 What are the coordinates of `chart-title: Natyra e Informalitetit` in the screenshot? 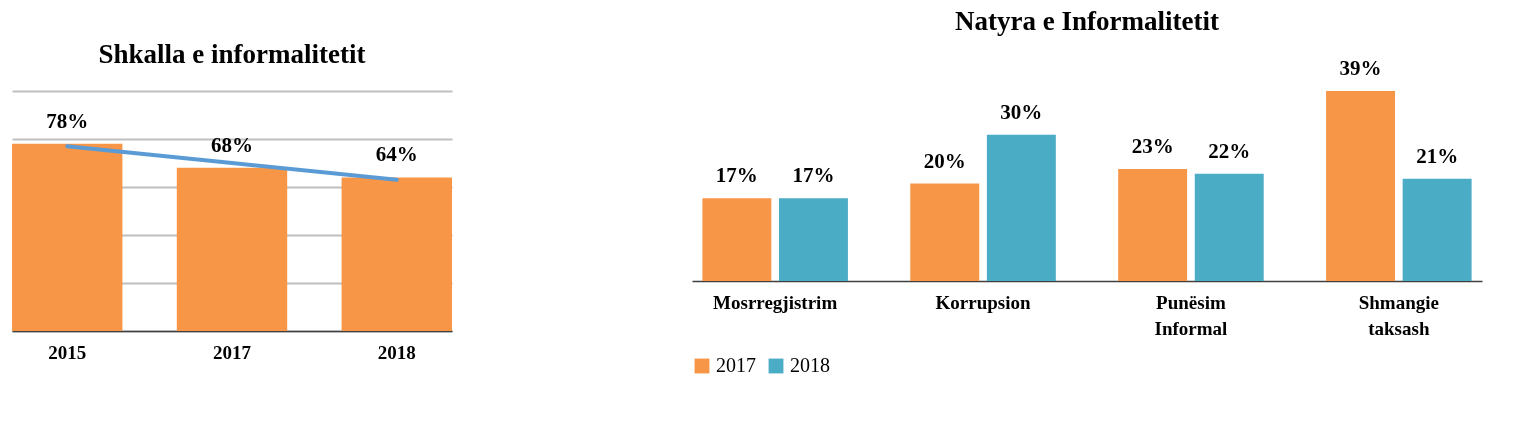 It's located at (1087, 21).